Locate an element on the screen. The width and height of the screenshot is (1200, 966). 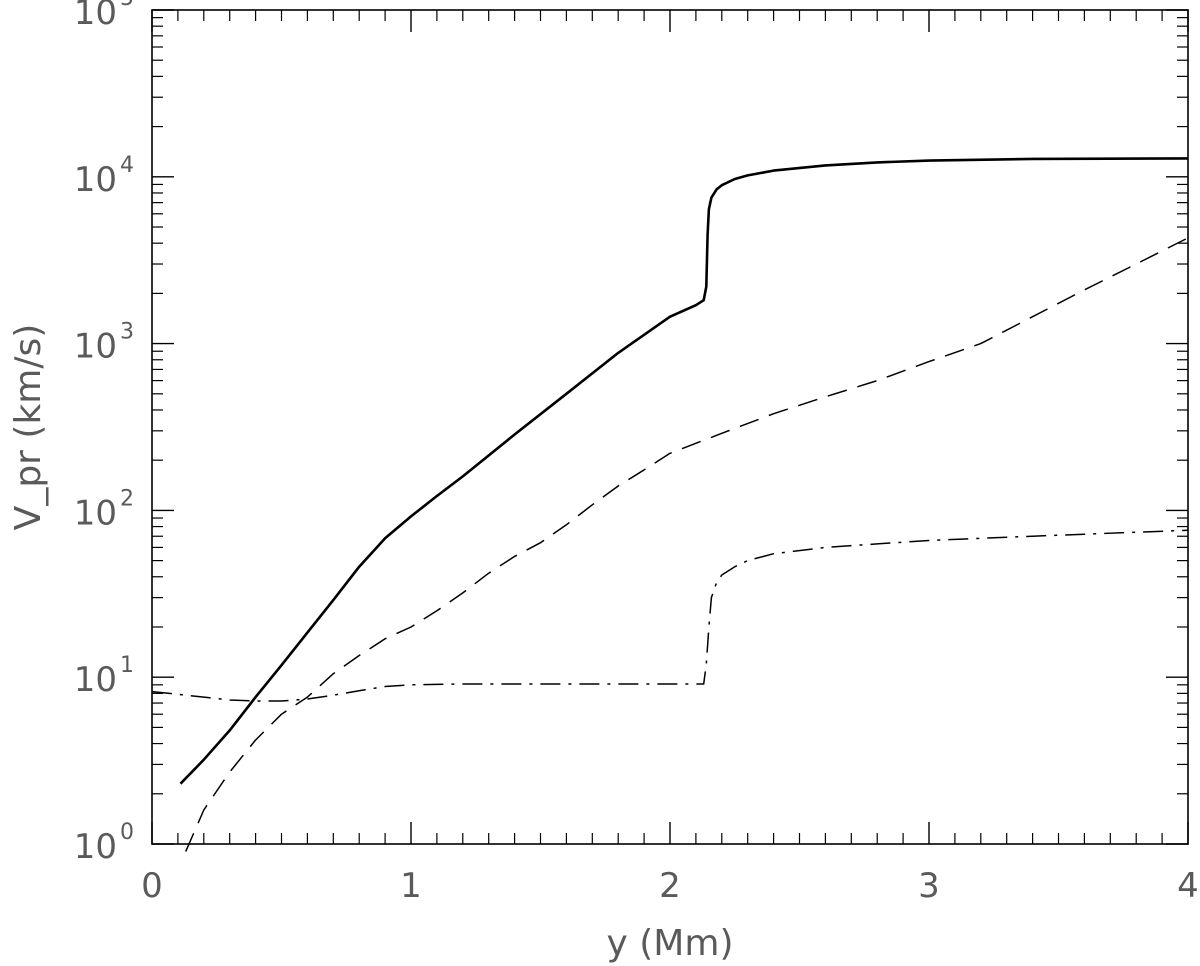
x-tick-label: 0 is located at coordinates (152, 886).